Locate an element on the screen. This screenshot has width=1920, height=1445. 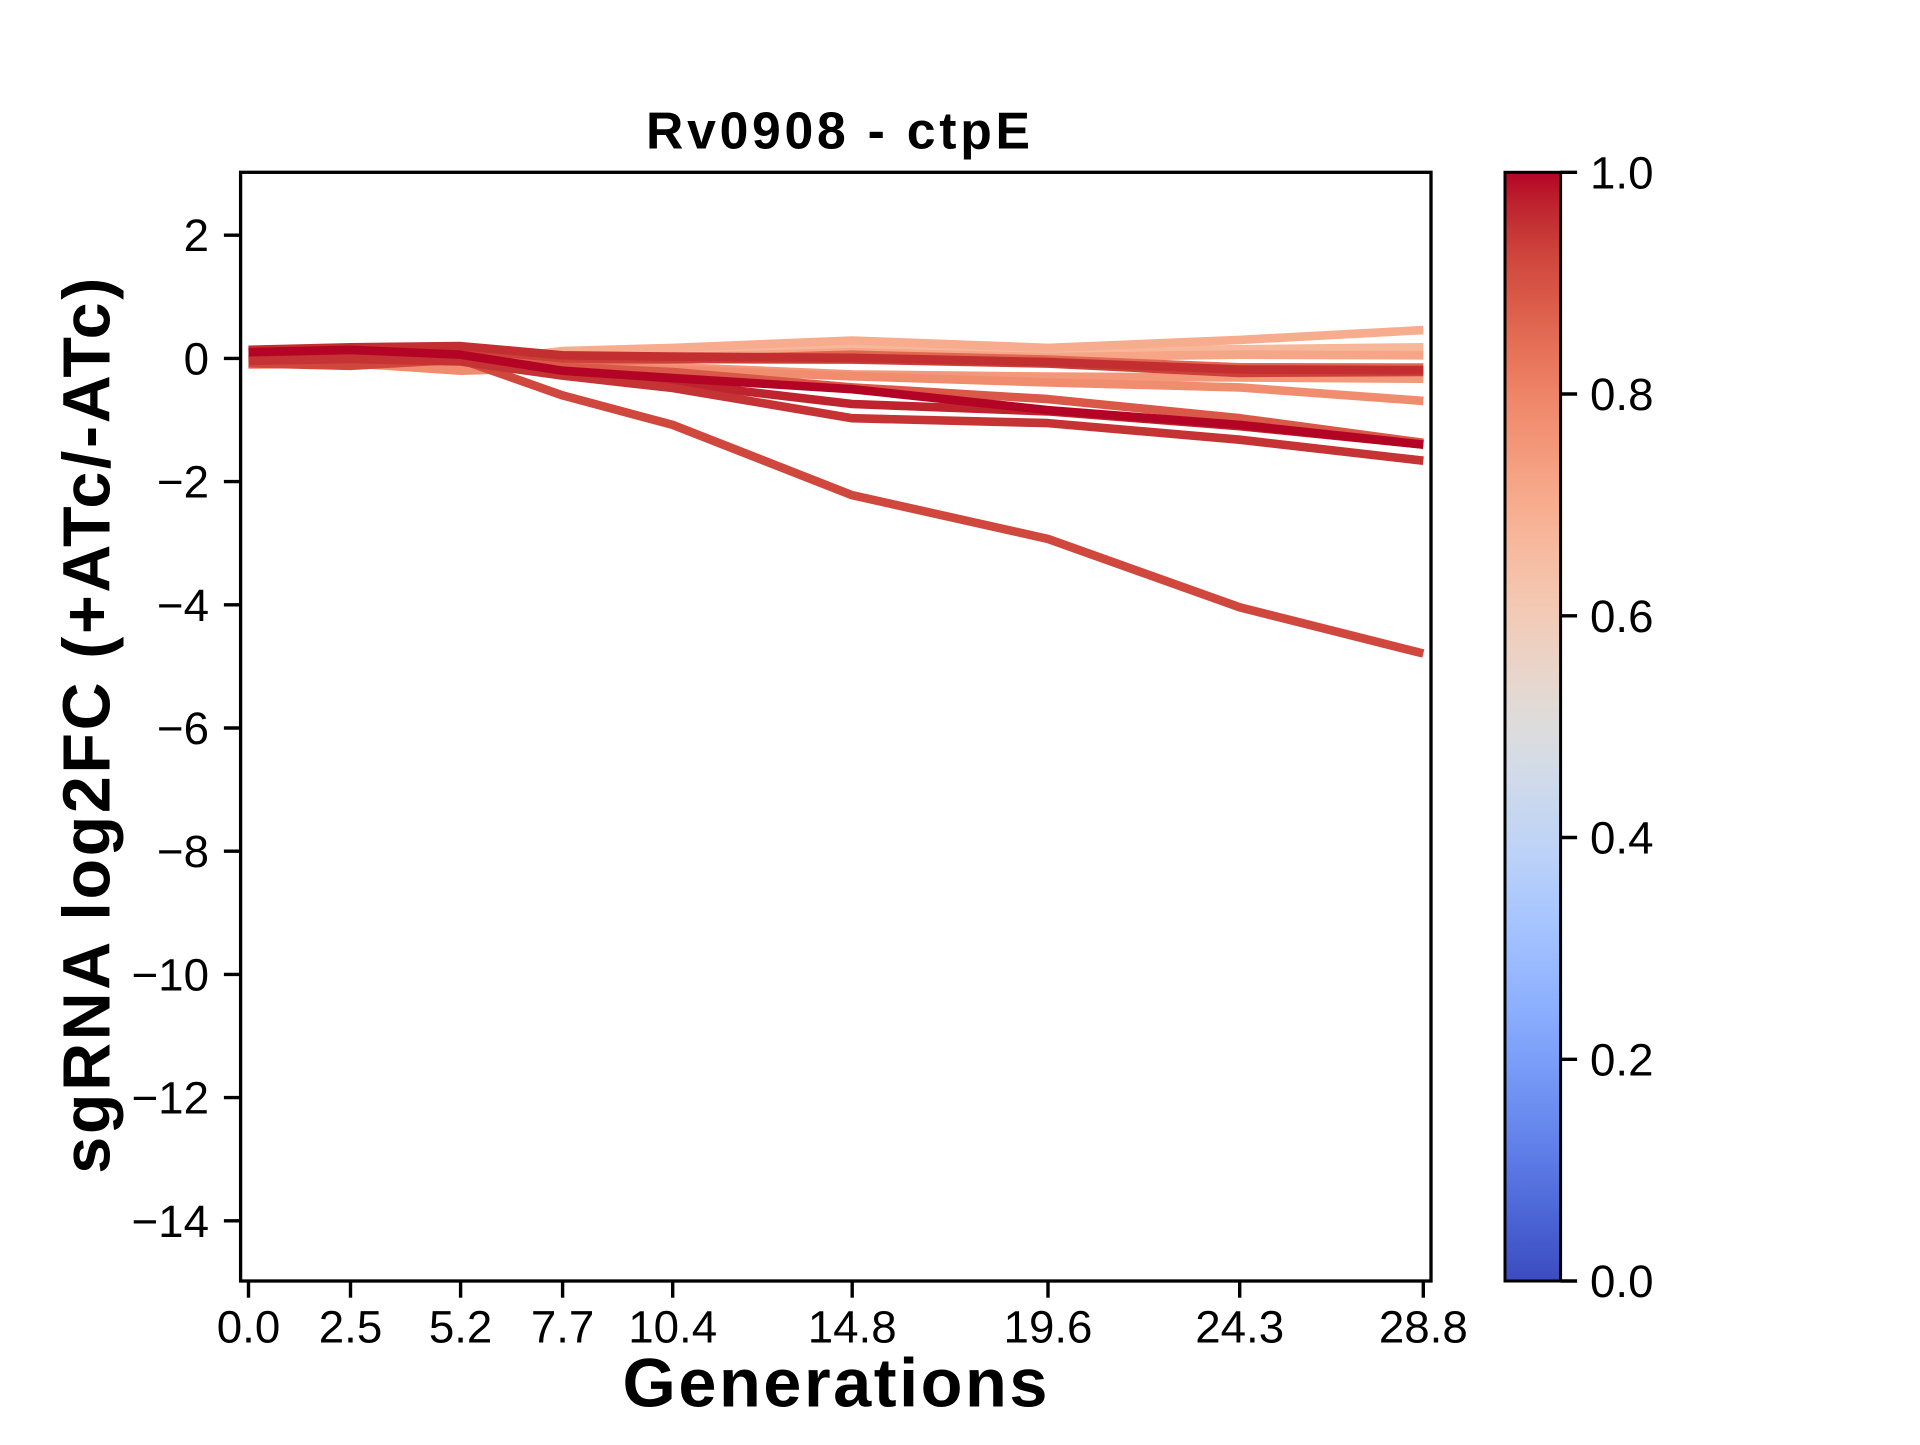
svg-text: 0 is located at coordinates (196, 358).